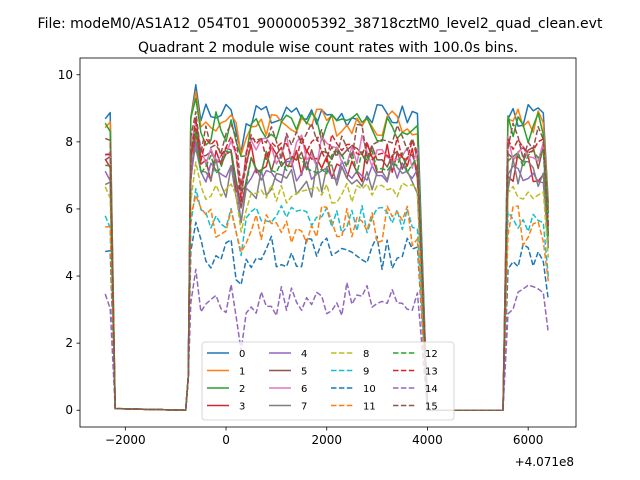  What do you see at coordinates (226, 440) in the screenshot?
I see `x-tick-label: 0` at bounding box center [226, 440].